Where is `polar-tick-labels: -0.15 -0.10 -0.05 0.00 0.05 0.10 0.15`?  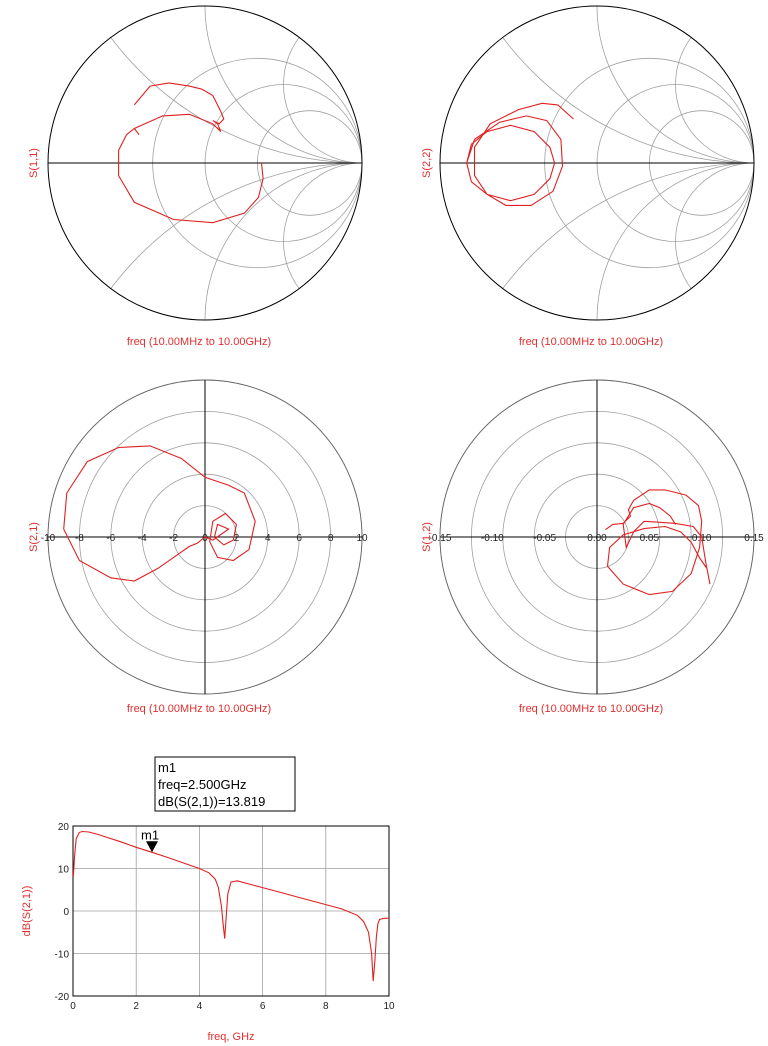 polar-tick-labels: -0.15 -0.10 -0.05 0.00 0.05 0.10 0.15 is located at coordinates (597, 538).